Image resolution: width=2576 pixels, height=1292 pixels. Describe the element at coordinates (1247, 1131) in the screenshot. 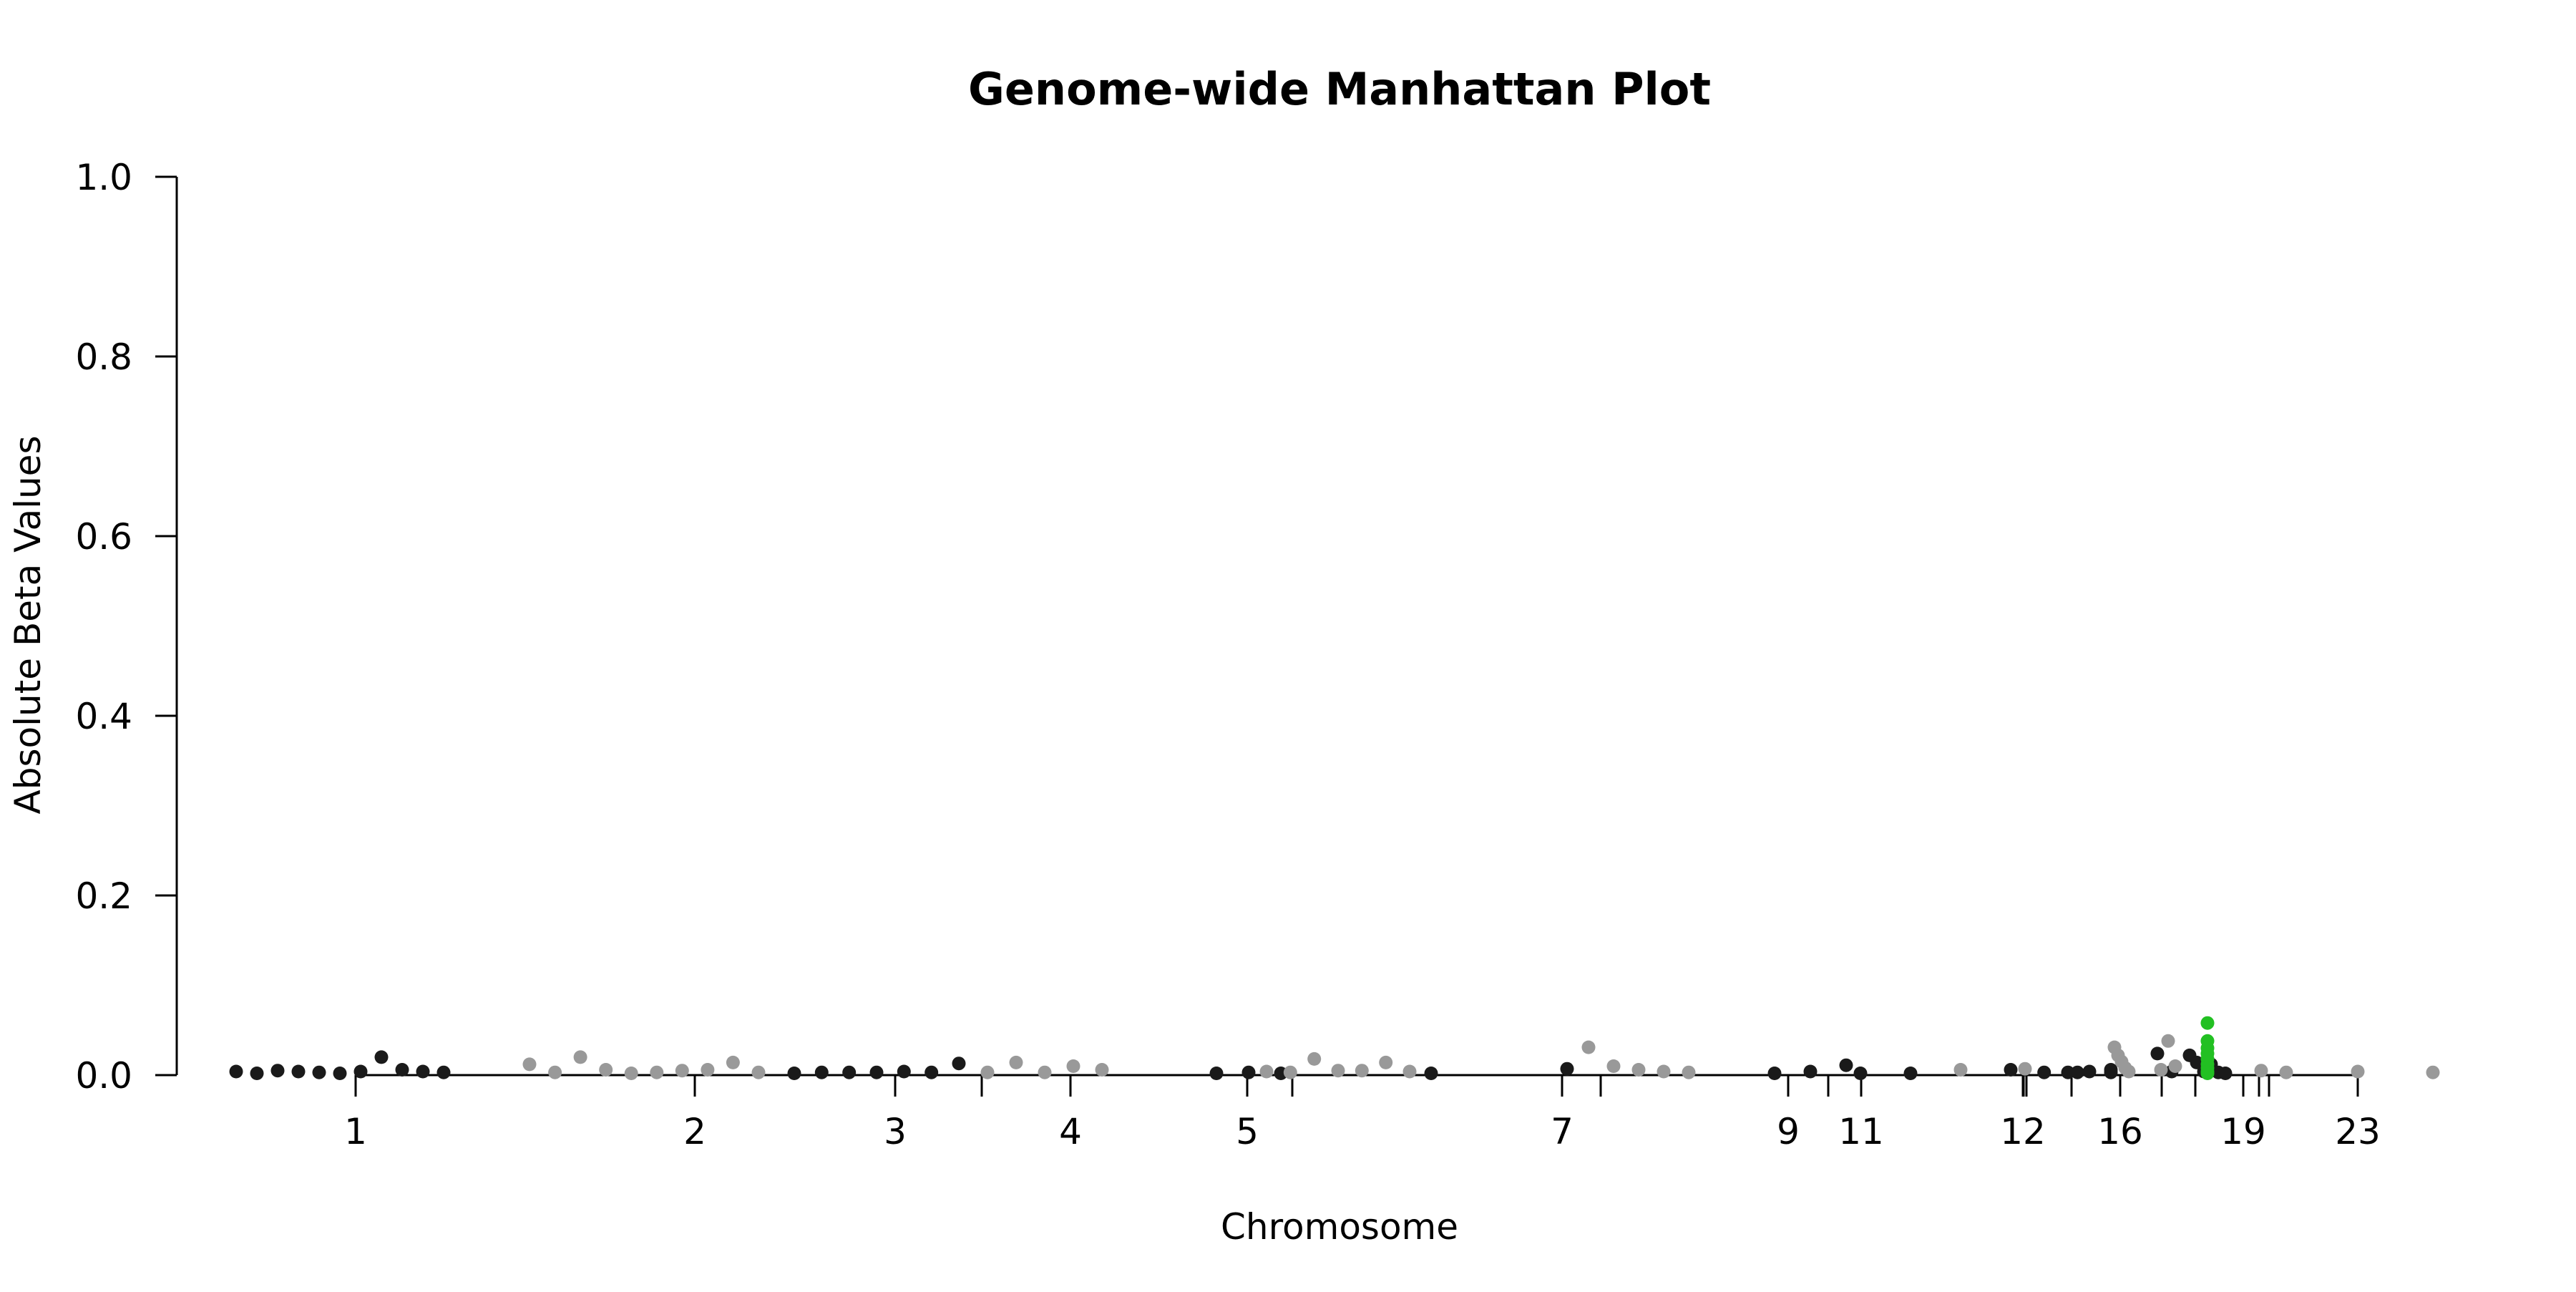

I see `x-tick-label: 5` at that location.